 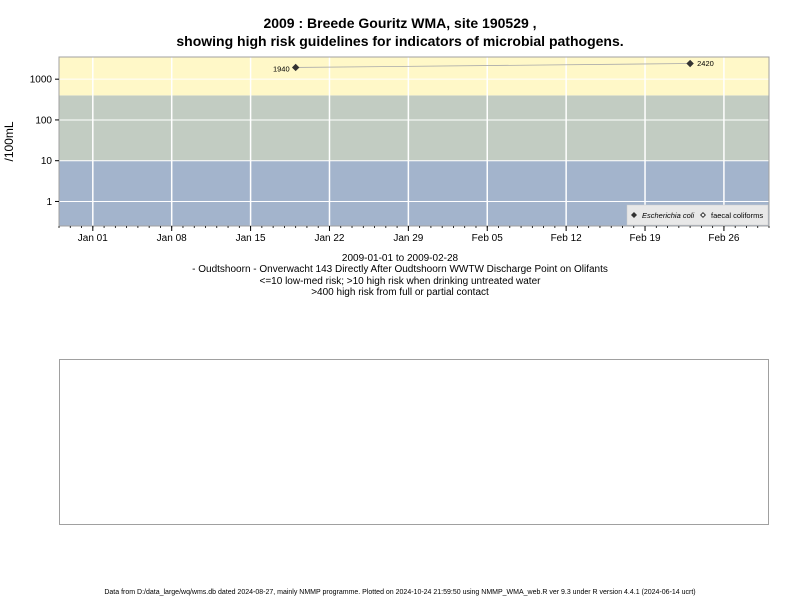 I want to click on y-axis-label: /100mL, so click(x=9, y=141).